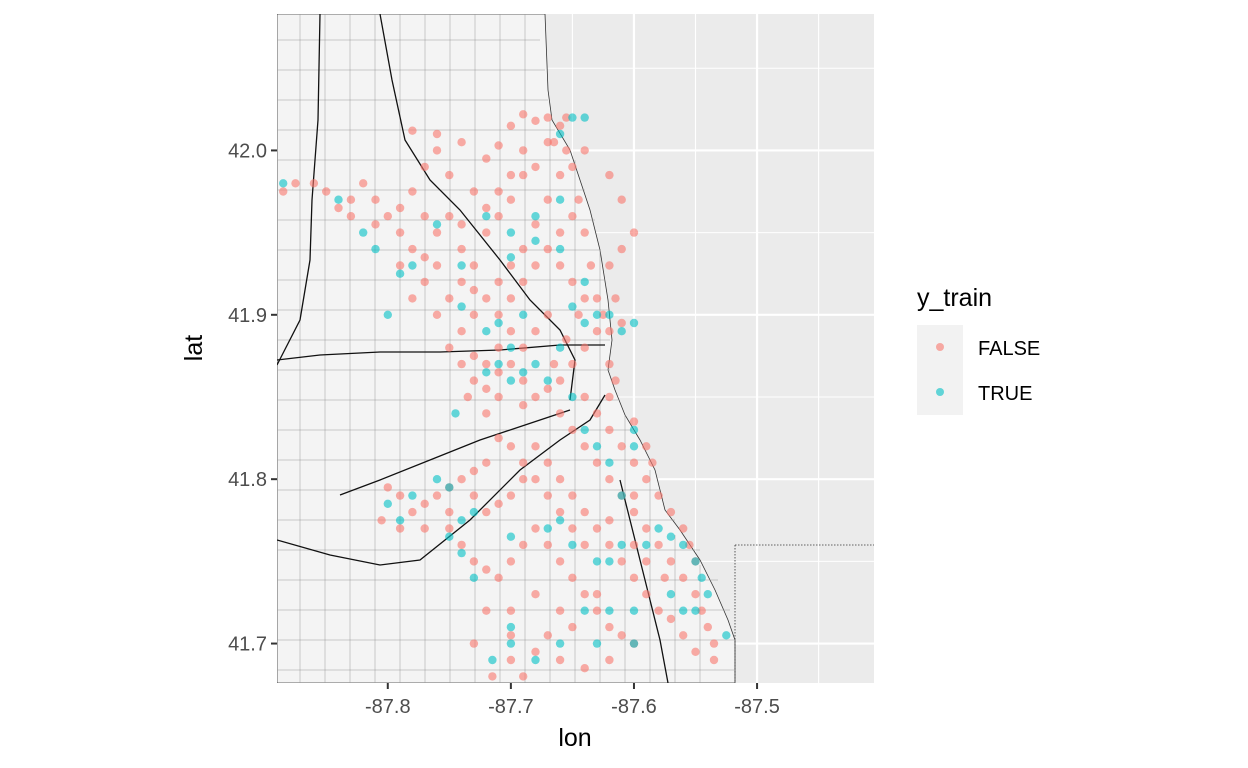 Image resolution: width=1248 pixels, height=768 pixels. What do you see at coordinates (940, 347) in the screenshot?
I see `legend-swatch-false` at bounding box center [940, 347].